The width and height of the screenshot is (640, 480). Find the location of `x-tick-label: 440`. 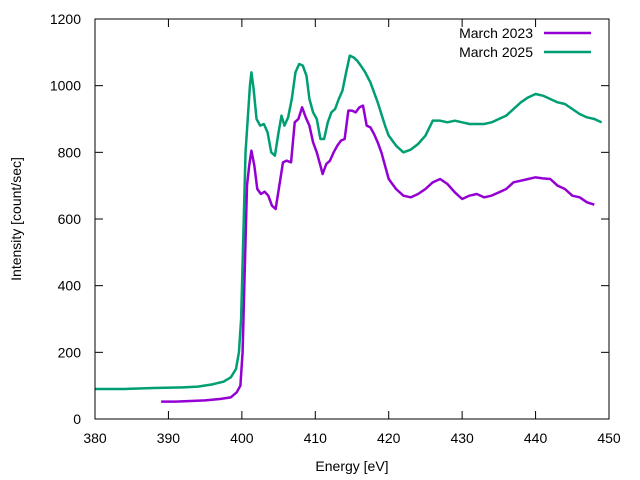

x-tick-label: 440 is located at coordinates (536, 438).